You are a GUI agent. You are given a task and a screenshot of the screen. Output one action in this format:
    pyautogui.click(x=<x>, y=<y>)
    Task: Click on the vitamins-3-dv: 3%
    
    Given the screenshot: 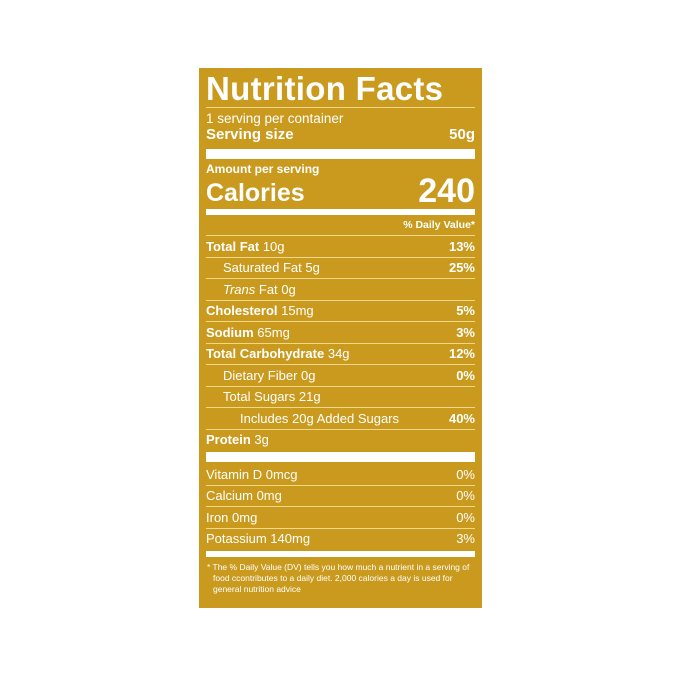 What is the action you would take?
    pyautogui.click(x=465, y=538)
    